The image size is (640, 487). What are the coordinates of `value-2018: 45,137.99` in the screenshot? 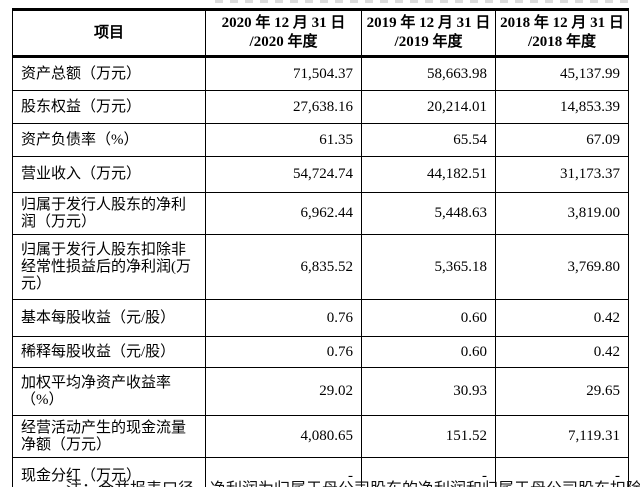 It's located at (562, 73).